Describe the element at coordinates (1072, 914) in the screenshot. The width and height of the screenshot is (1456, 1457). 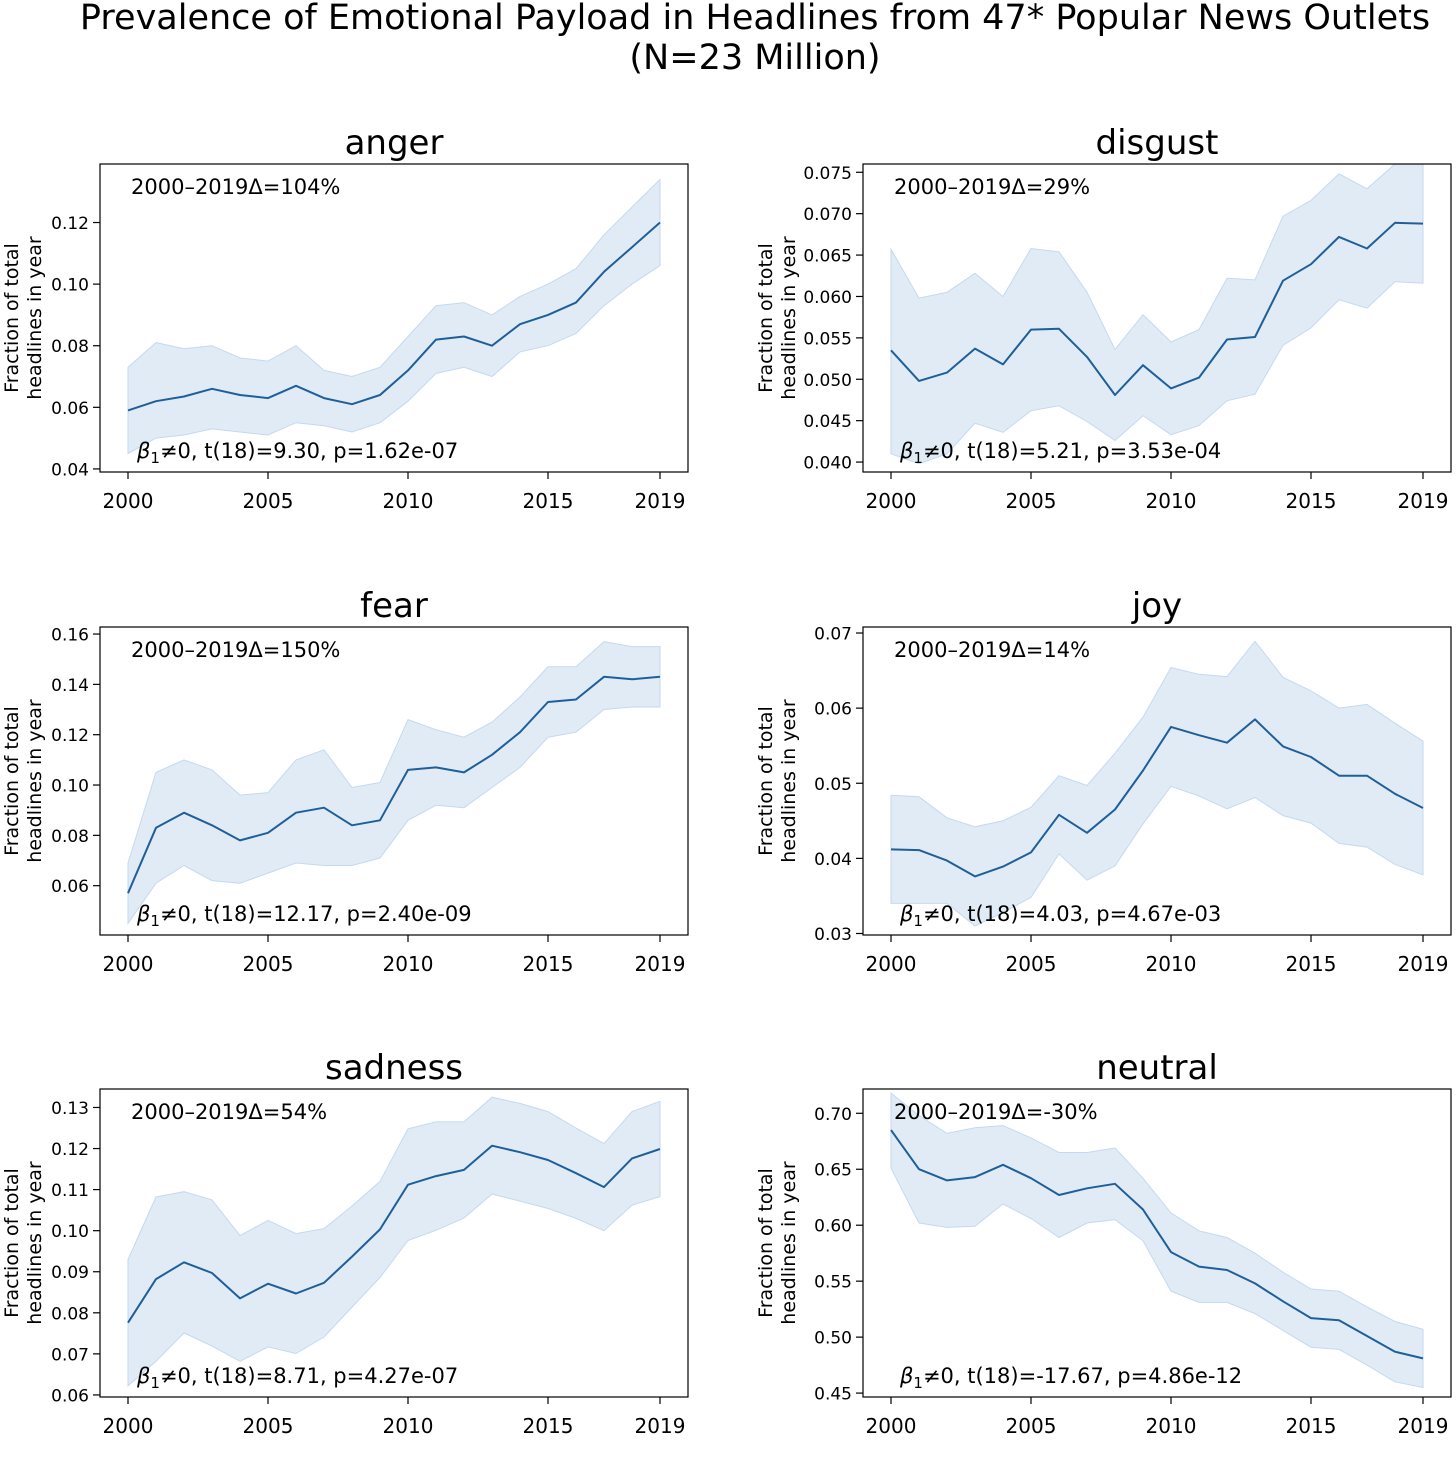
I see `stats-text: ≠0, t(18)=4.03, p=4.67e-03` at that location.